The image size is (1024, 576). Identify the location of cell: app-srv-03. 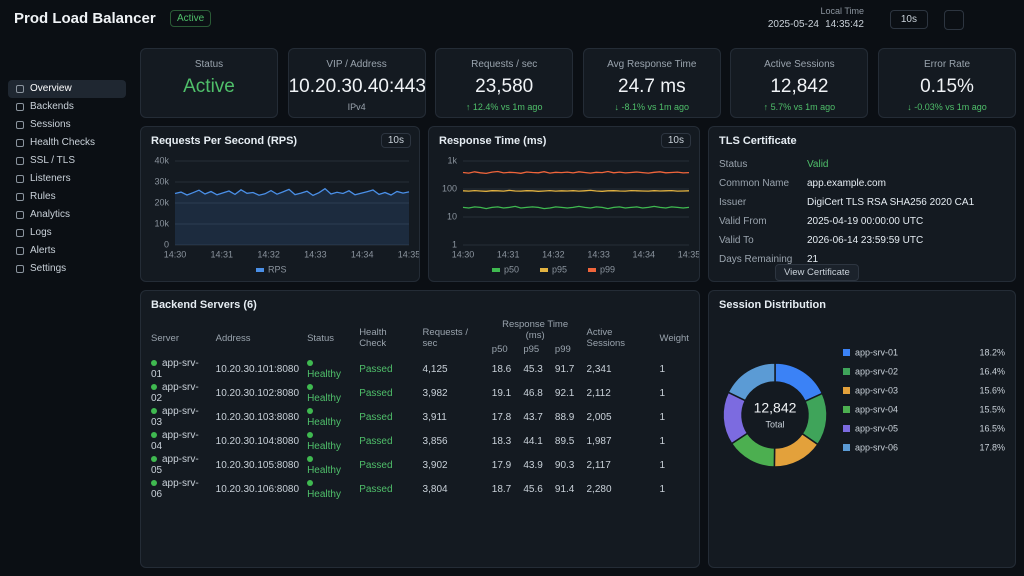
(179, 417).